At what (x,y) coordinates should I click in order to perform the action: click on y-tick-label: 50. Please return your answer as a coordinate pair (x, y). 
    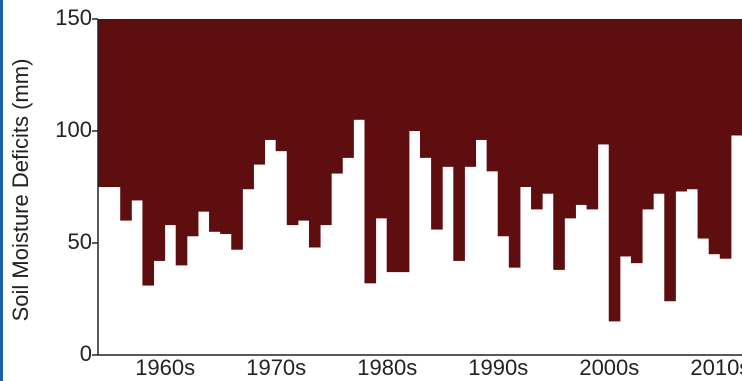
    Looking at the image, I should click on (80, 241).